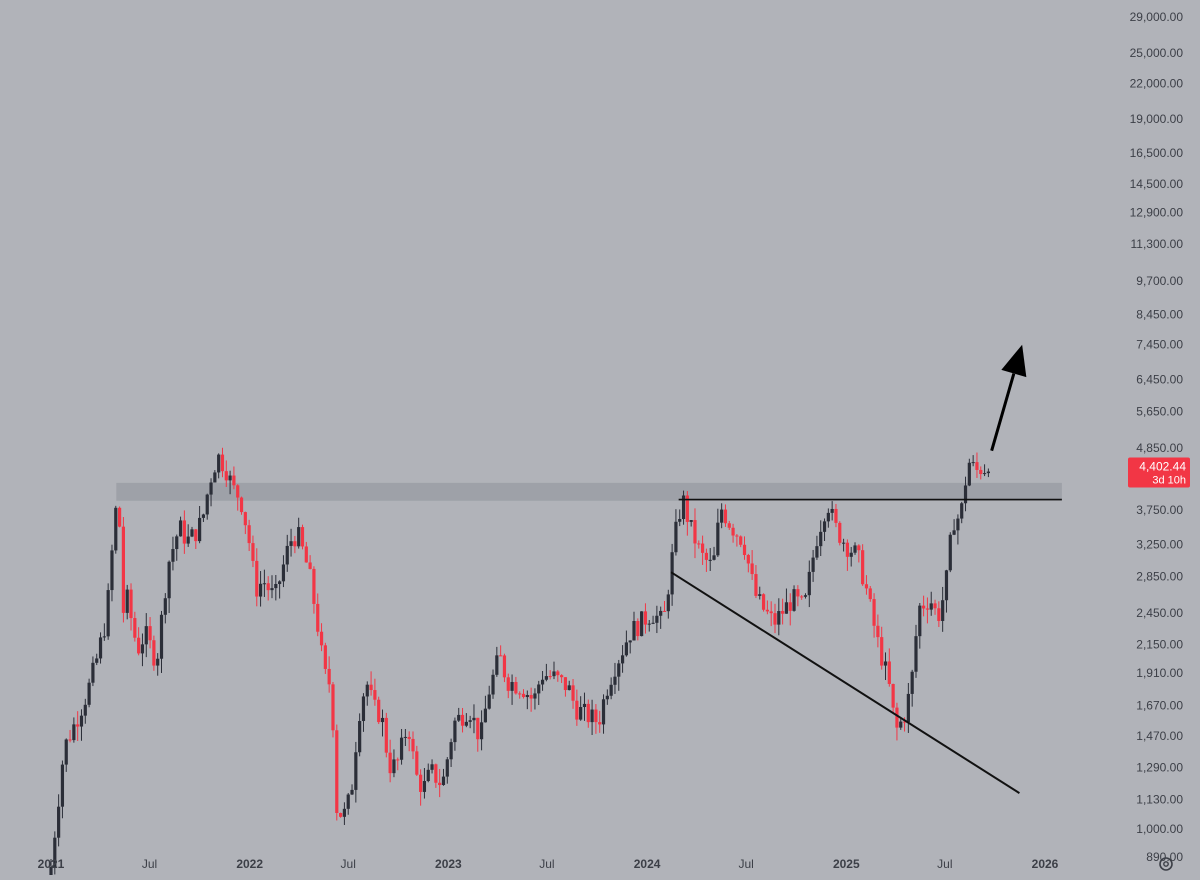  I want to click on price-tick-label: 8,450.00, so click(1159, 314).